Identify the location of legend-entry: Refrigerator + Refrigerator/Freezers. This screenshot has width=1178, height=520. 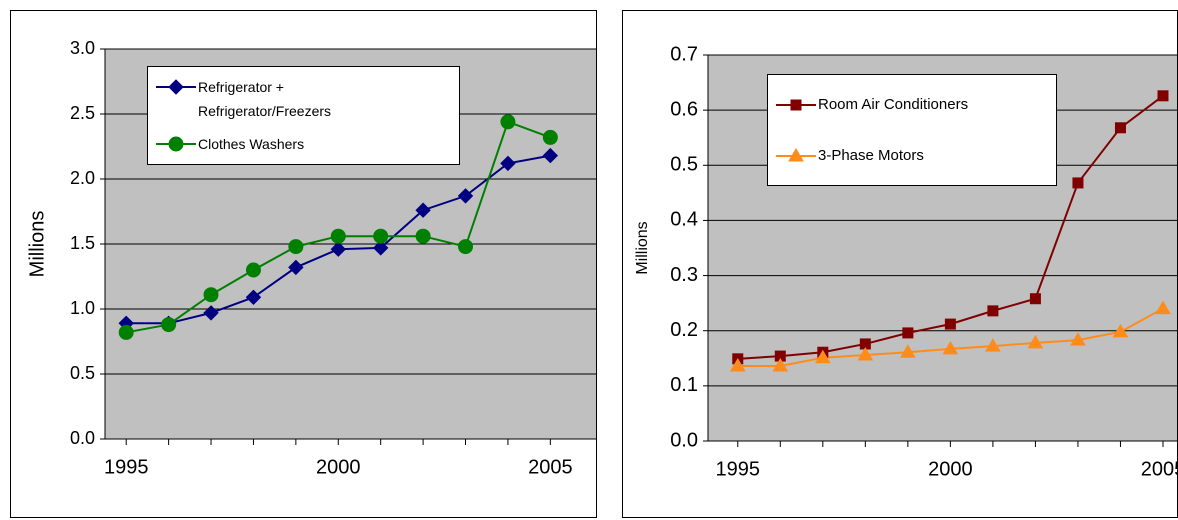
(303, 99).